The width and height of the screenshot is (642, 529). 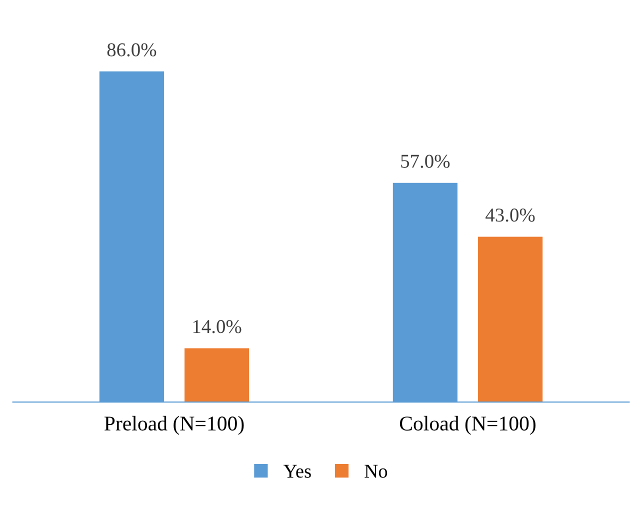 What do you see at coordinates (174, 425) in the screenshot?
I see `x-tick-label: Preload (N=100)` at bounding box center [174, 425].